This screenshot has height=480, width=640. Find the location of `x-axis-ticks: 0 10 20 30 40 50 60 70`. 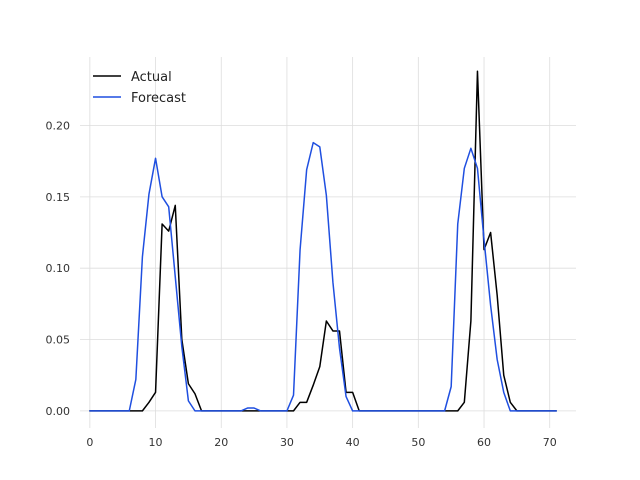

x-axis-ticks: 0 10 20 30 40 50 60 70 is located at coordinates (321, 442).